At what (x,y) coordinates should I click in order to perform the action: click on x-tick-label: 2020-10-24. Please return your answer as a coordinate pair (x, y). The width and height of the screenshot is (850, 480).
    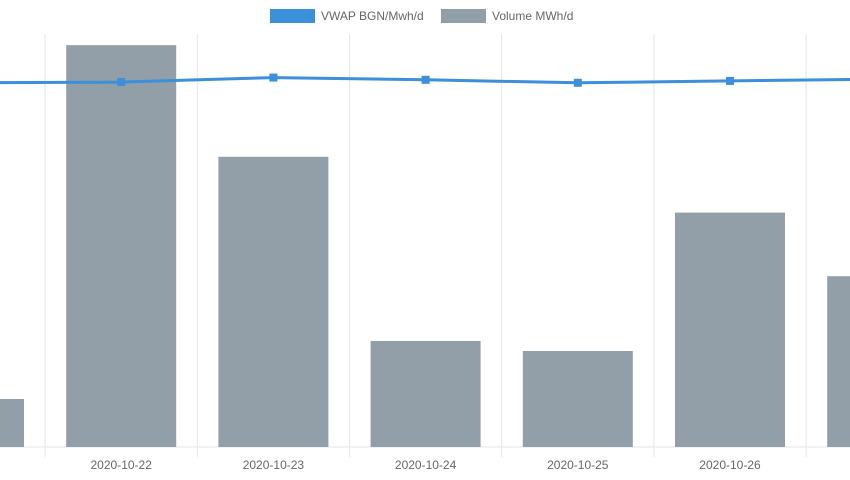
    Looking at the image, I should click on (426, 465).